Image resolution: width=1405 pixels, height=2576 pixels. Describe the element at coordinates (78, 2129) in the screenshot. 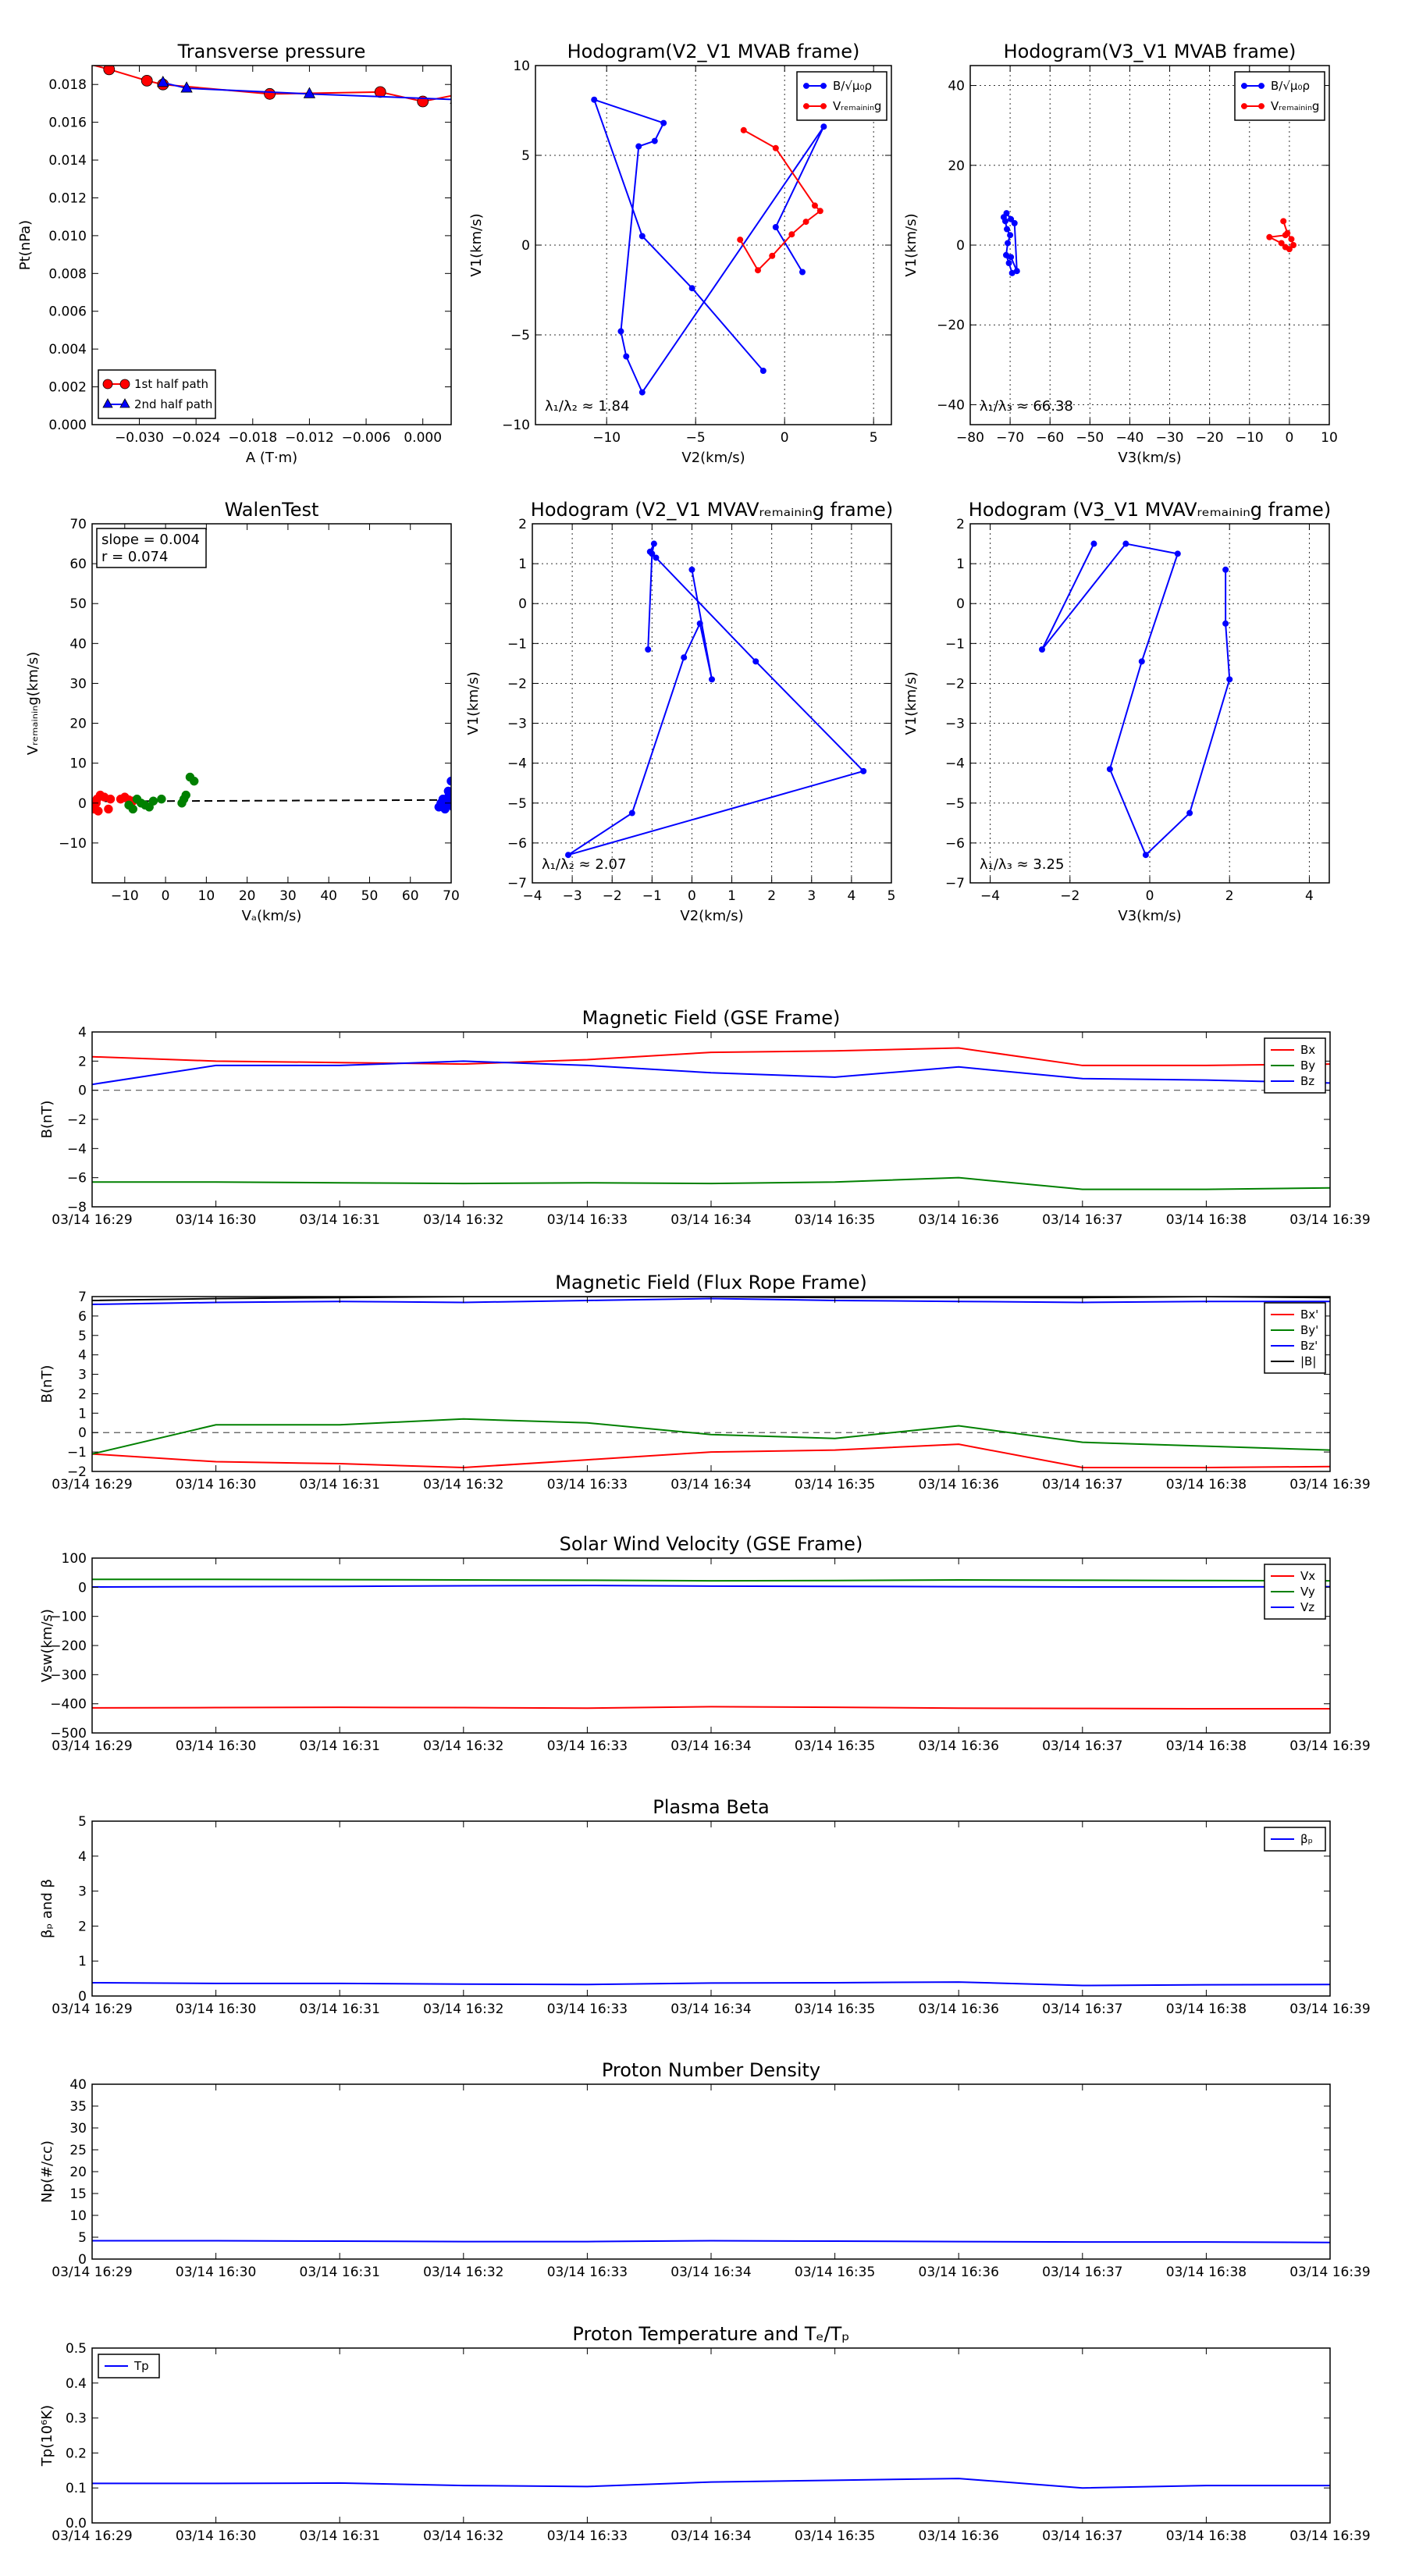

I see `y-tick-label: 30` at that location.